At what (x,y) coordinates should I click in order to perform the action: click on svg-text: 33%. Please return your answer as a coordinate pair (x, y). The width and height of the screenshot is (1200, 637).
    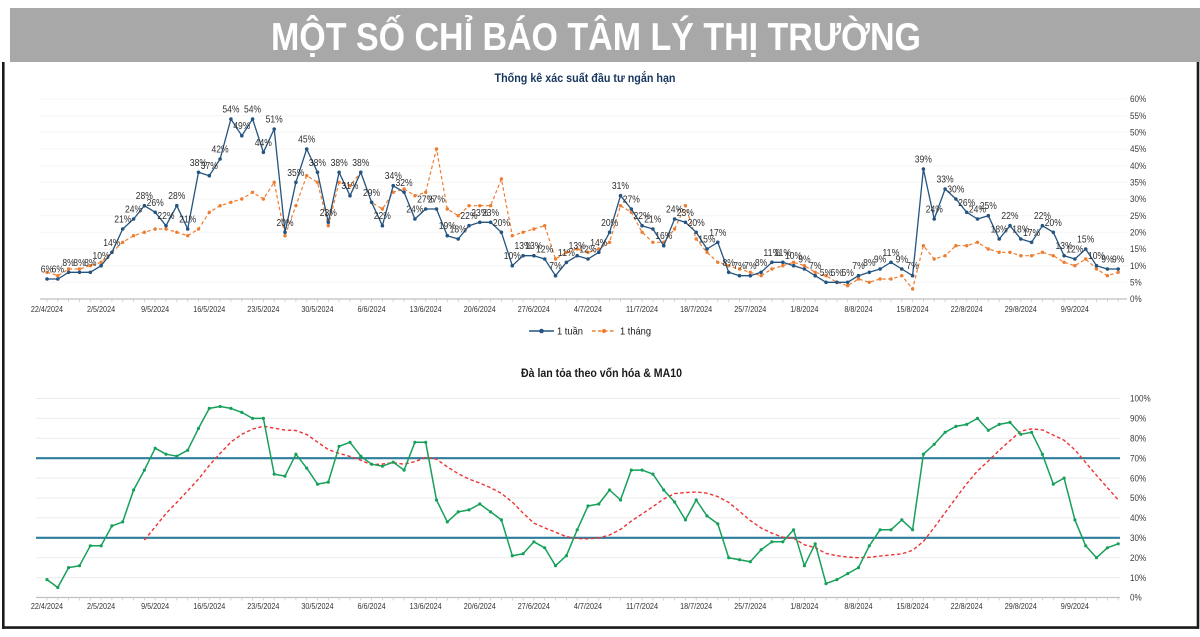
    Looking at the image, I should click on (945, 180).